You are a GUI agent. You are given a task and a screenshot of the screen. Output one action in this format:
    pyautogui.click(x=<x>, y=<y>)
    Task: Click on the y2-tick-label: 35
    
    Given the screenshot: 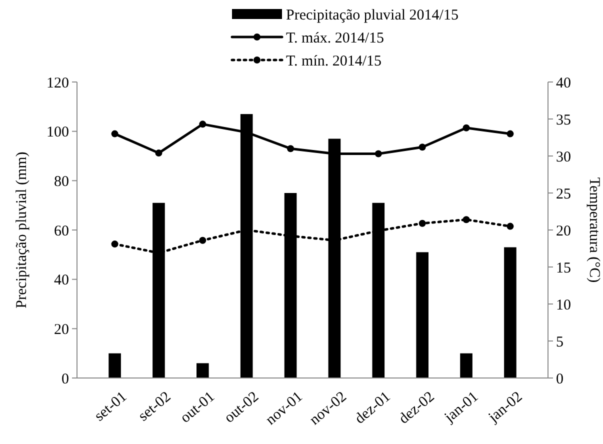 What is the action you would take?
    pyautogui.click(x=563, y=120)
    